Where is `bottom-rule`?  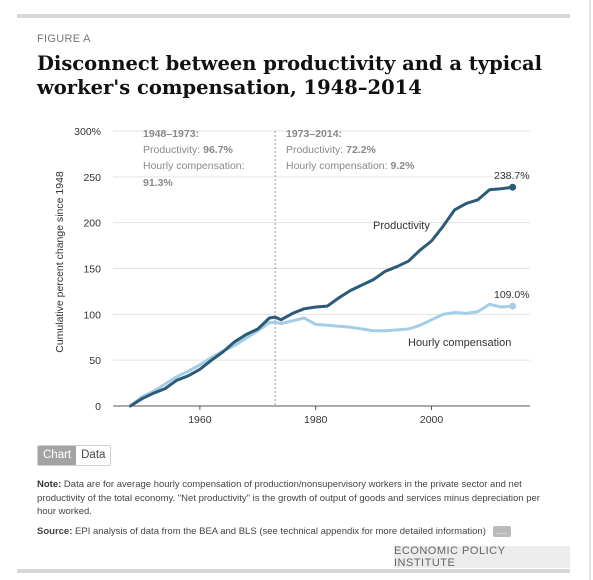 bottom-rule is located at coordinates (293, 571).